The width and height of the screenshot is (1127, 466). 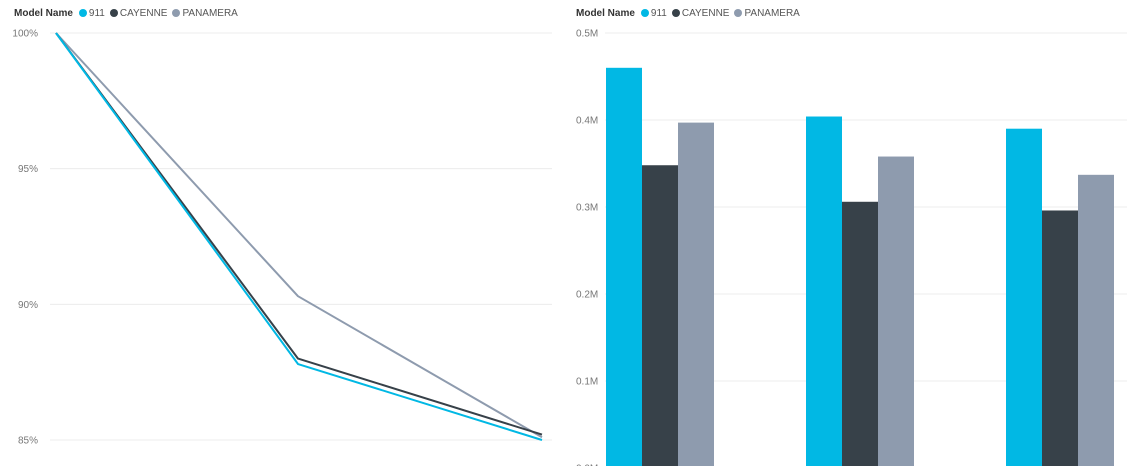 What do you see at coordinates (587, 208) in the screenshot?
I see `y-tick-label: 0.3M` at bounding box center [587, 208].